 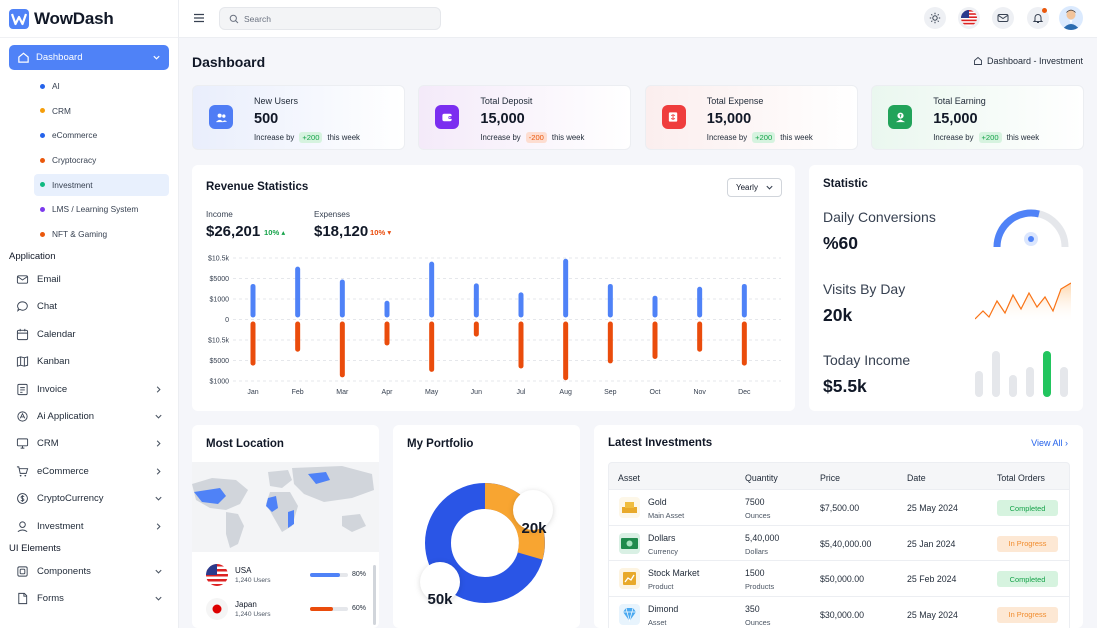 I want to click on sidebar-item-label: CryptoCurrency, so click(x=70, y=499).